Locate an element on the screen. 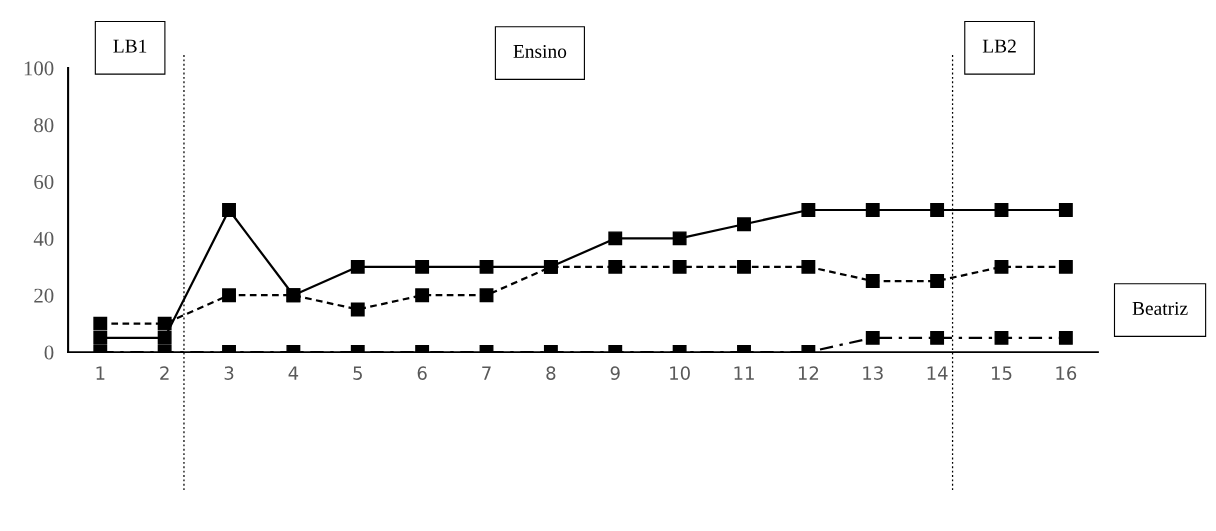 This screenshot has height=531, width=1216. x-tick-label: 1 is located at coordinates (100, 373).